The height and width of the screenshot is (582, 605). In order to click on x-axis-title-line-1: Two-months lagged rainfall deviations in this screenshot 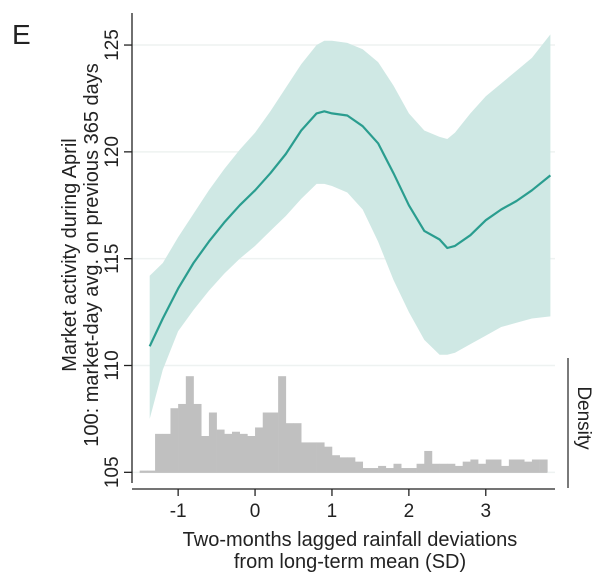, I will do `click(350, 540)`.